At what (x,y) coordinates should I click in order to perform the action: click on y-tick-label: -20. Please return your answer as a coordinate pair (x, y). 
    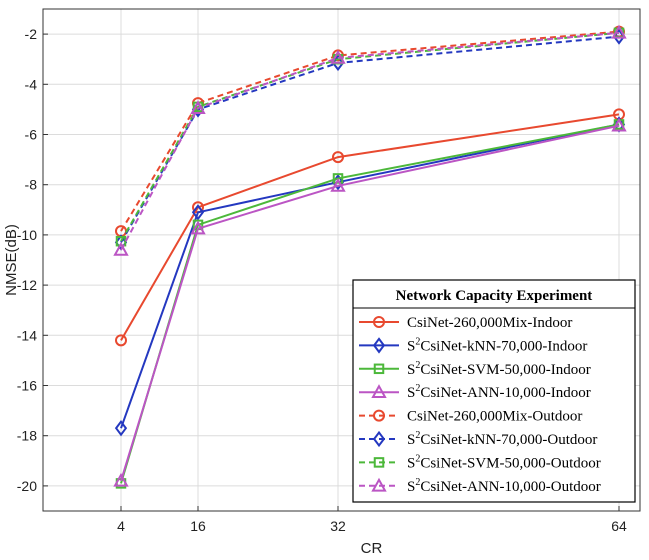
    Looking at the image, I should click on (27, 486).